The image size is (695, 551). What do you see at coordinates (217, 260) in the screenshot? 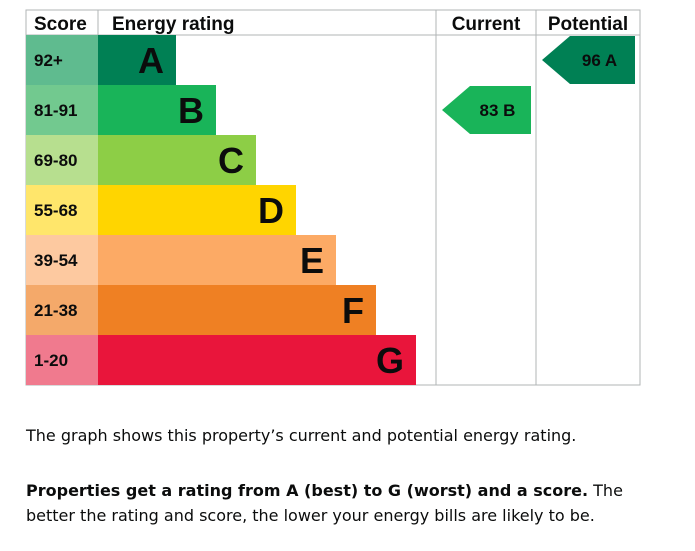
I see `band-bar-e` at bounding box center [217, 260].